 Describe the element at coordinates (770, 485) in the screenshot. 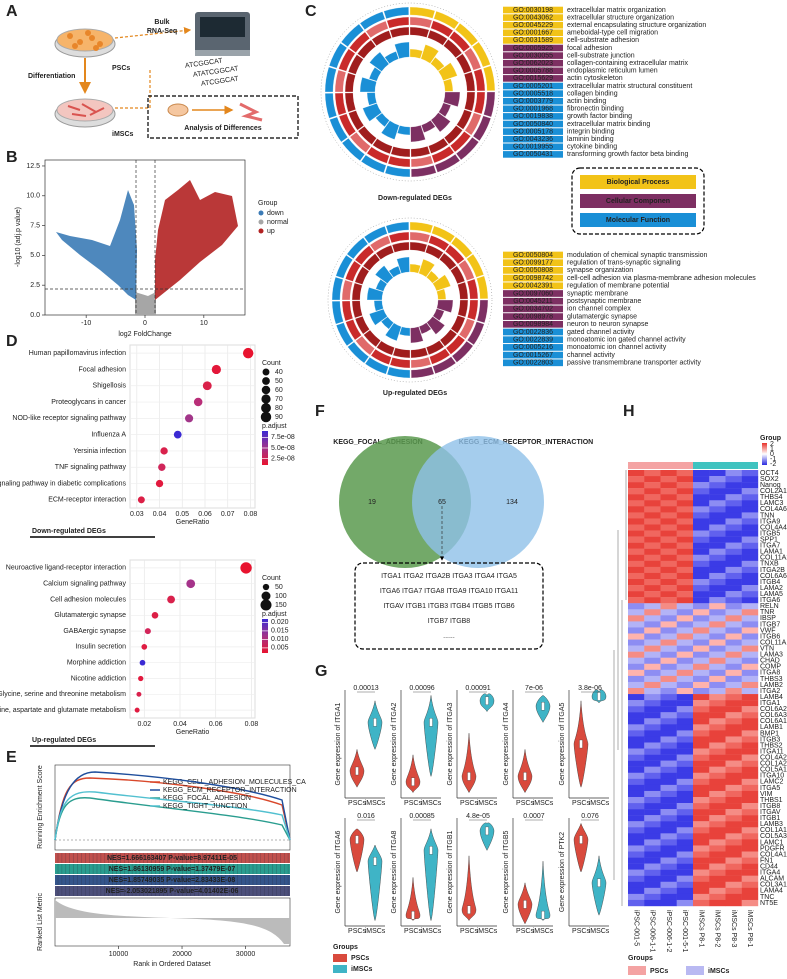

I see `row-label: Nanog` at that location.